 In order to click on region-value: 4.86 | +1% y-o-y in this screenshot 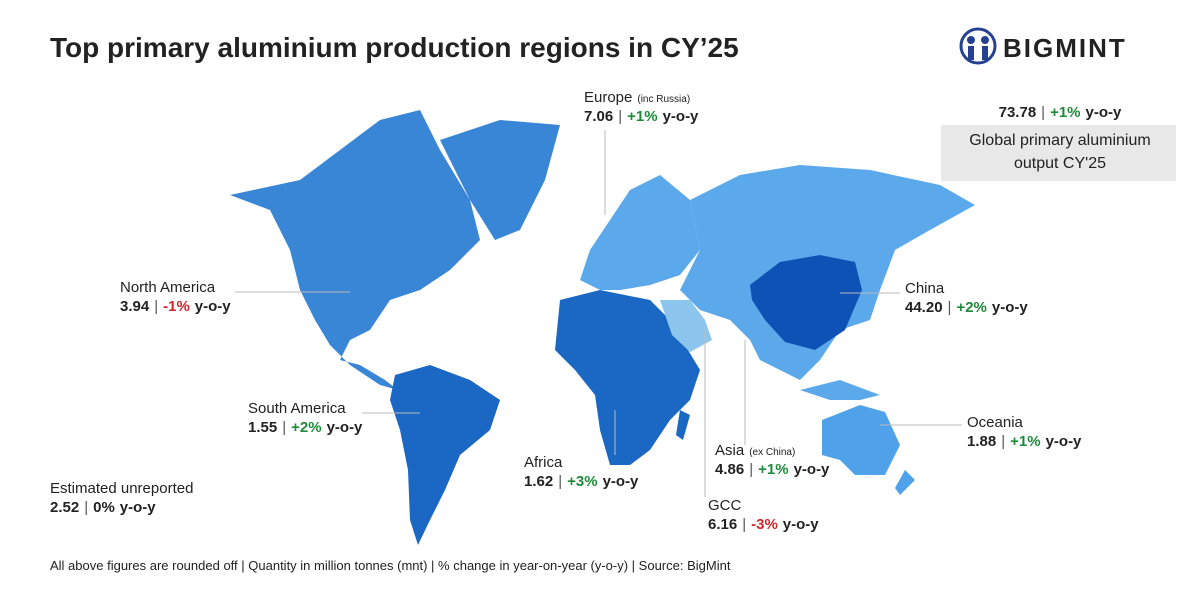, I will do `click(772, 469)`.